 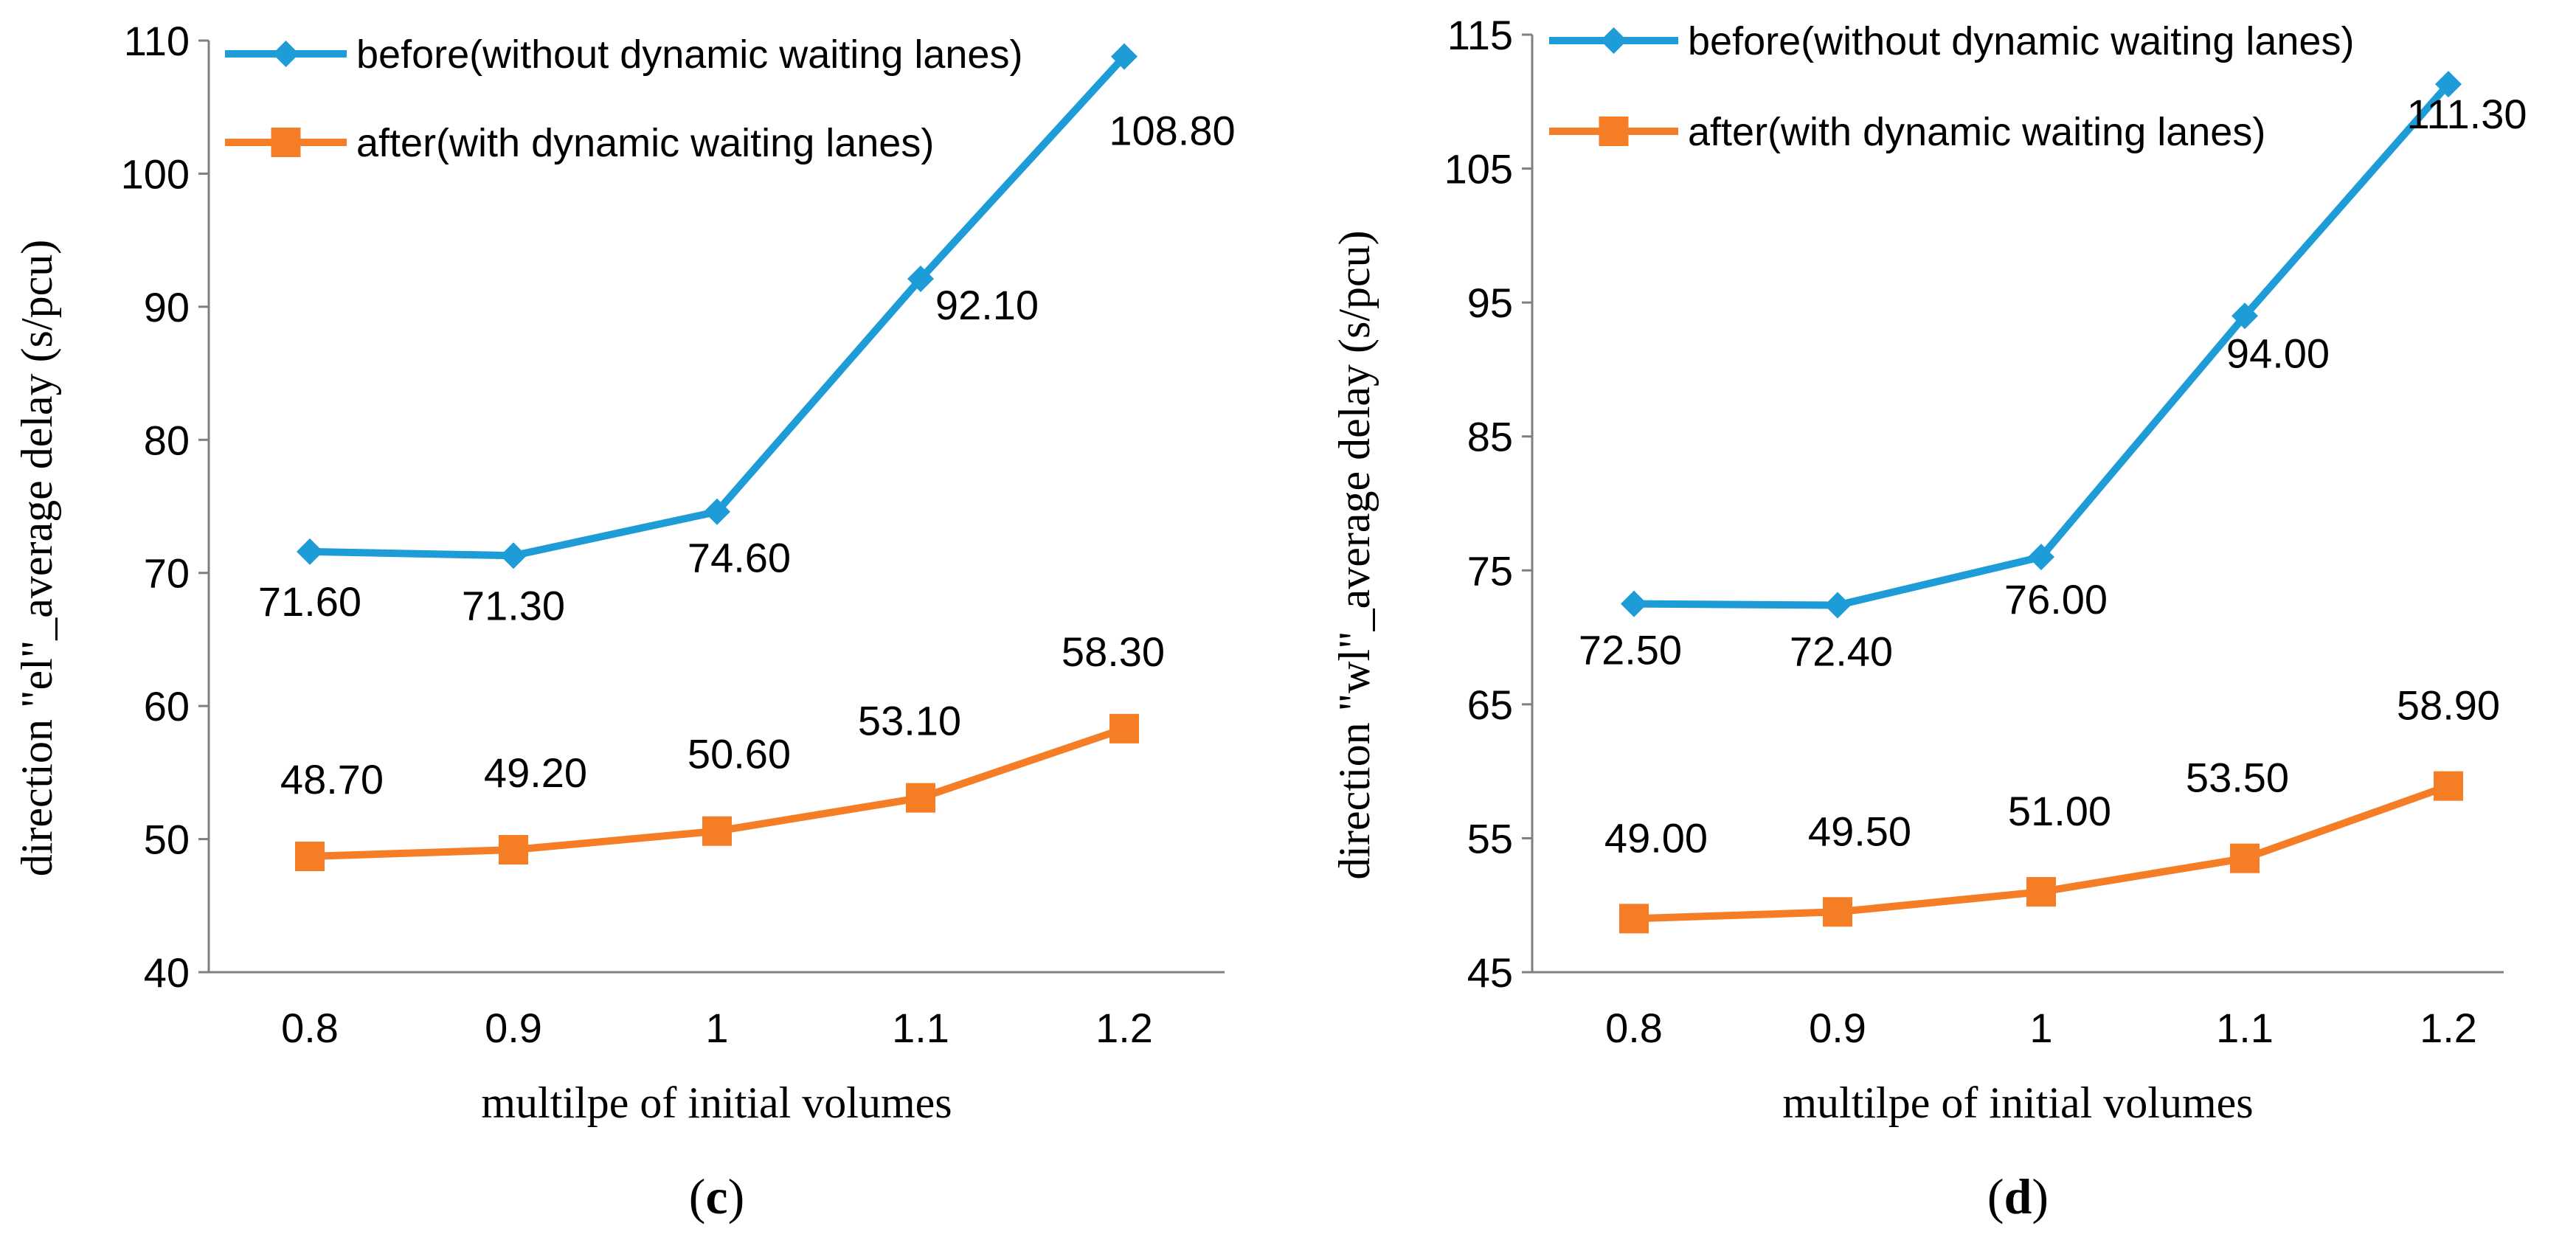 What do you see at coordinates (167, 573) in the screenshot?
I see `y-tick-label: 70` at bounding box center [167, 573].